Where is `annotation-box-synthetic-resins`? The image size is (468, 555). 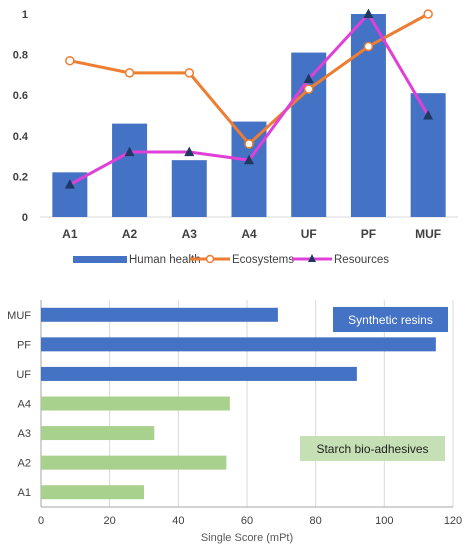
annotation-box-synthetic-resins is located at coordinates (390, 319).